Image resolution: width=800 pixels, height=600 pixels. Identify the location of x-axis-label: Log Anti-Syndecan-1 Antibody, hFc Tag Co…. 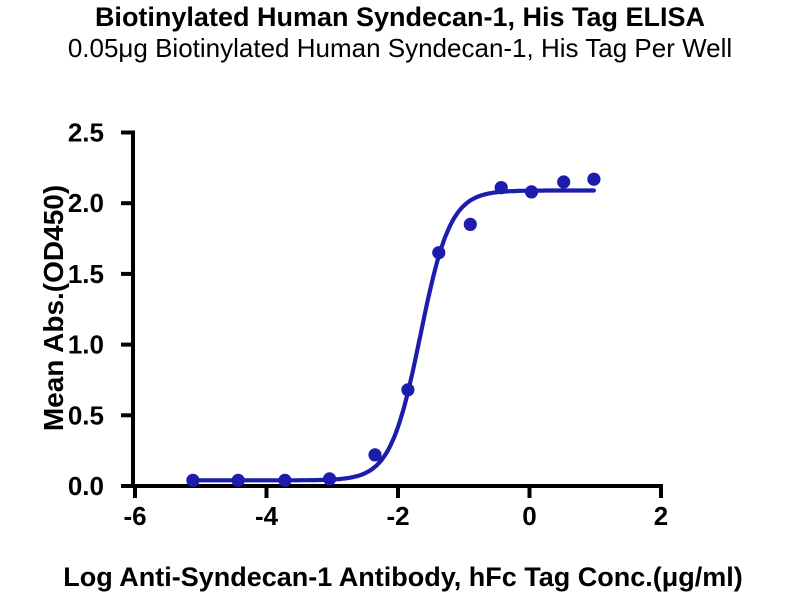
(403, 577).